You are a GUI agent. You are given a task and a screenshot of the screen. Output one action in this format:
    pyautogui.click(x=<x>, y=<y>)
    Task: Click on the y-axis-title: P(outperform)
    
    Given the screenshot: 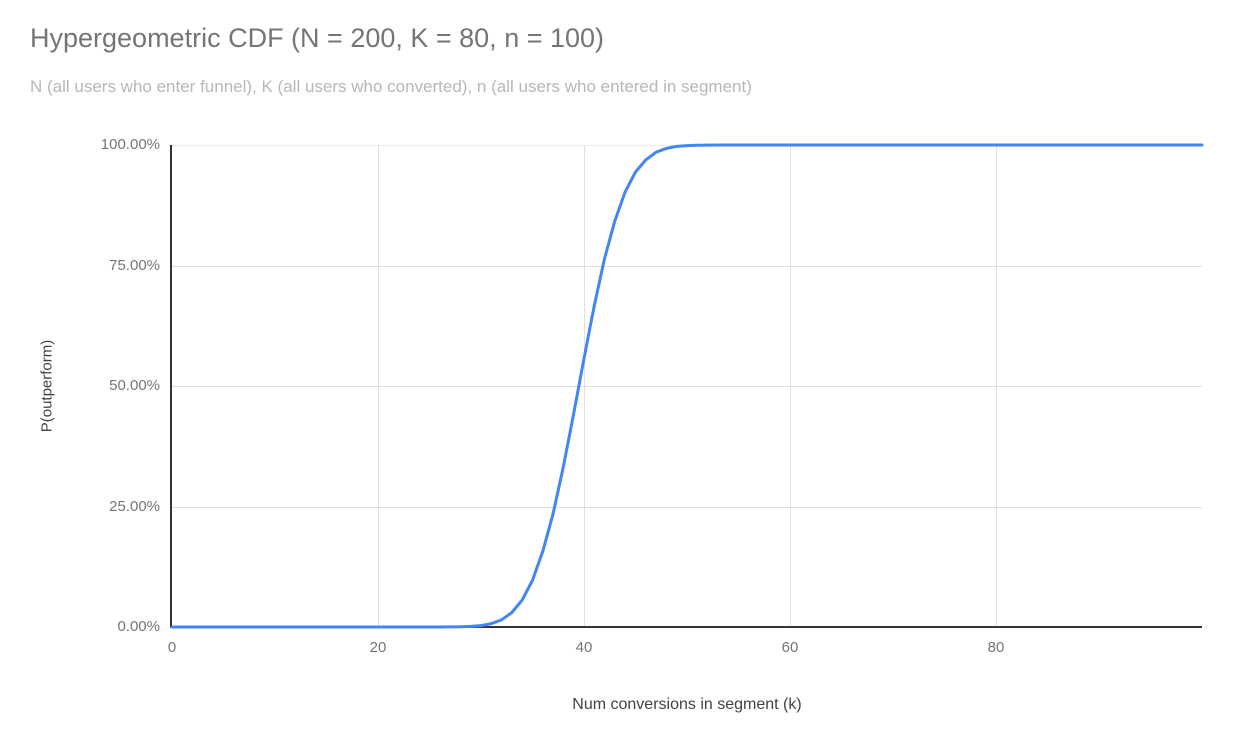 What is the action you would take?
    pyautogui.click(x=47, y=386)
    